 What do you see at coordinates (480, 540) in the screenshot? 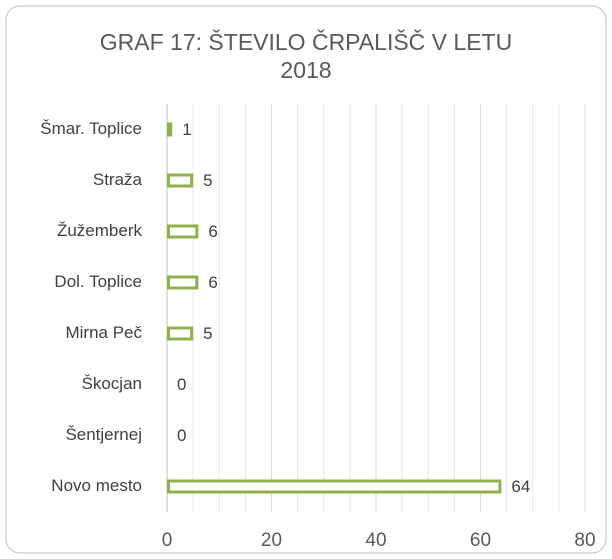
I see `x-tick-label: 60` at bounding box center [480, 540].